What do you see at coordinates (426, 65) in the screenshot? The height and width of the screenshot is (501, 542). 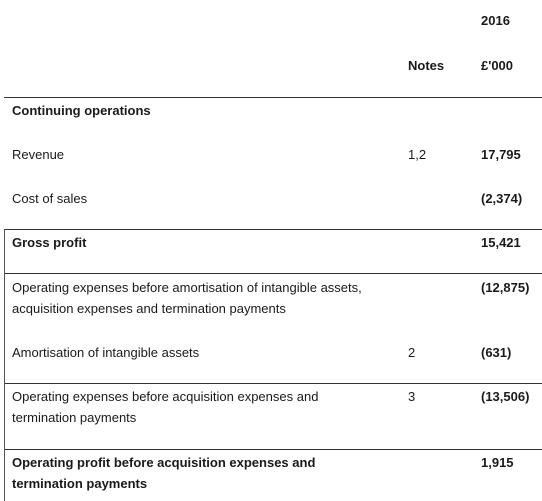 I see `notes-header: Notes` at bounding box center [426, 65].